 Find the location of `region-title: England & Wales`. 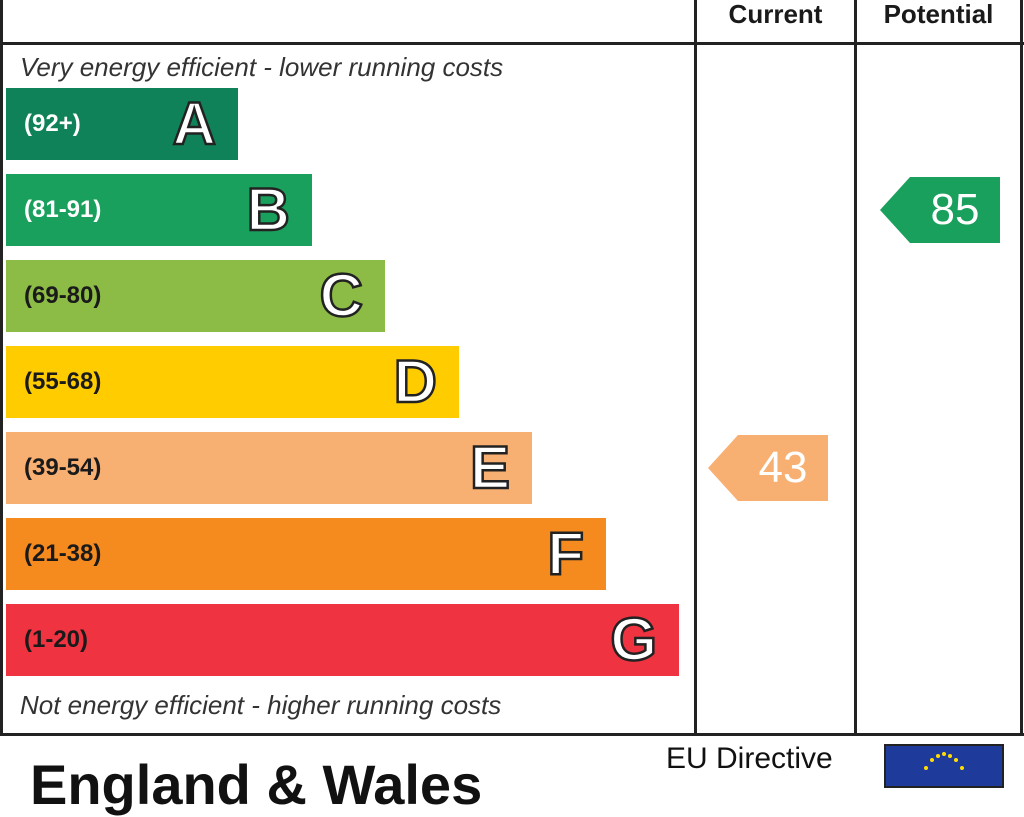

region-title: England & Wales is located at coordinates (256, 784).